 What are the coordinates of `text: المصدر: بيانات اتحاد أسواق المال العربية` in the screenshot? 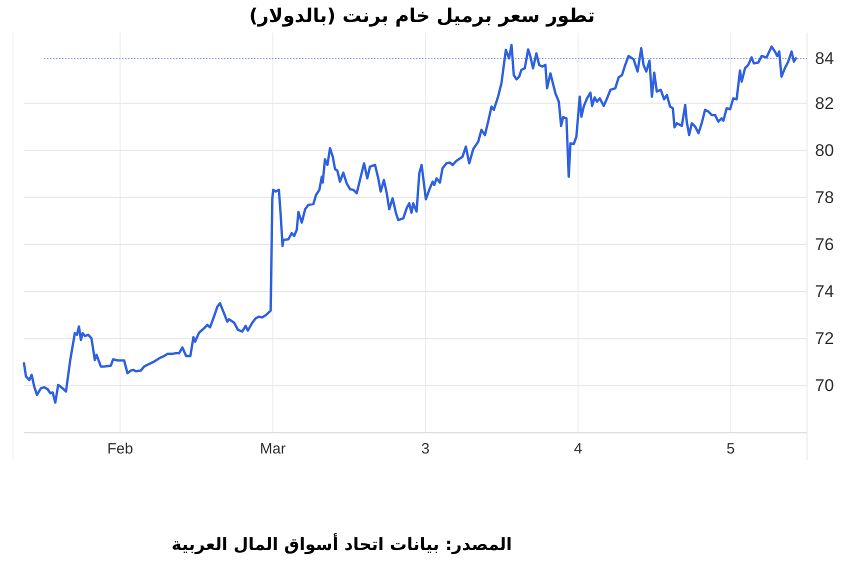 It's located at (342, 544).